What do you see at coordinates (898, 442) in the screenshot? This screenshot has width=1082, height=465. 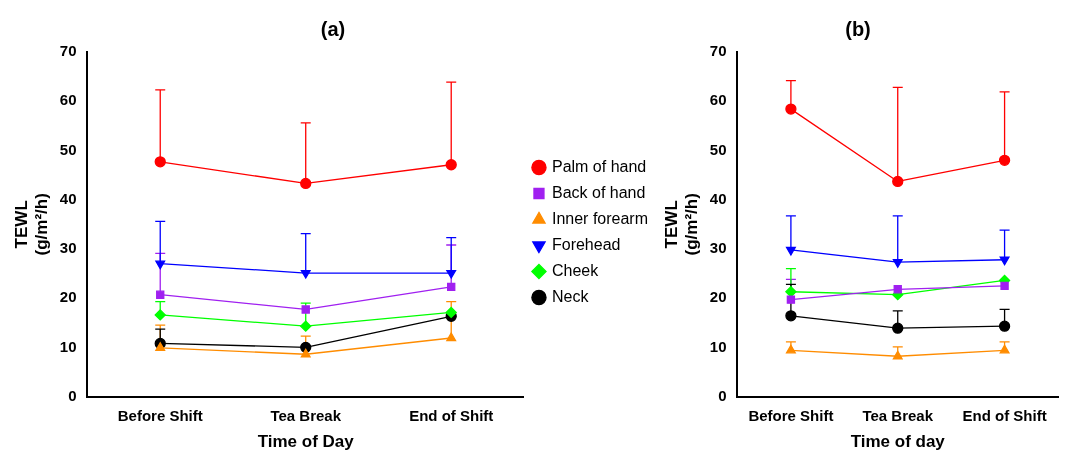 I see `x-axis-title: Time of day` at bounding box center [898, 442].